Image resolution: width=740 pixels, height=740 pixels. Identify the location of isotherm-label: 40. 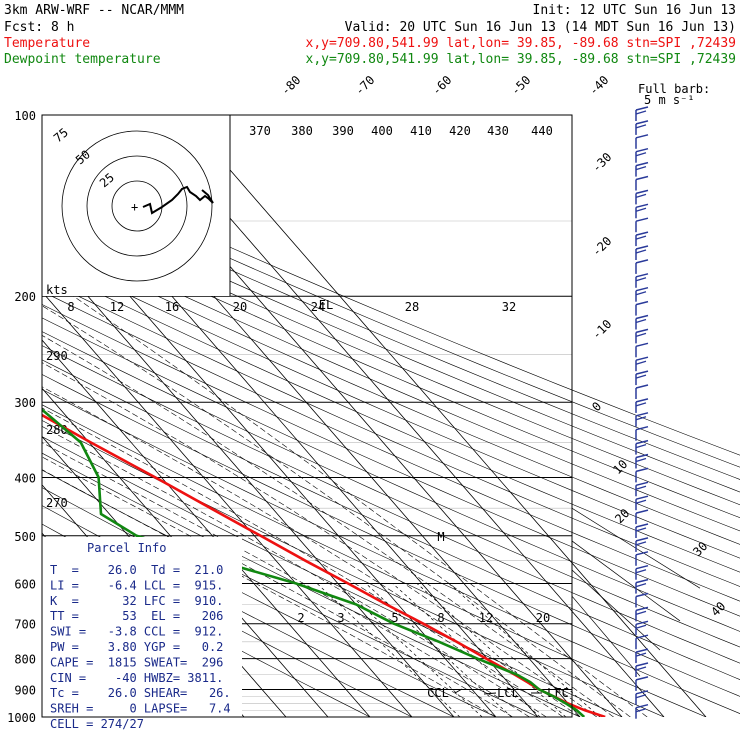
(718, 609).